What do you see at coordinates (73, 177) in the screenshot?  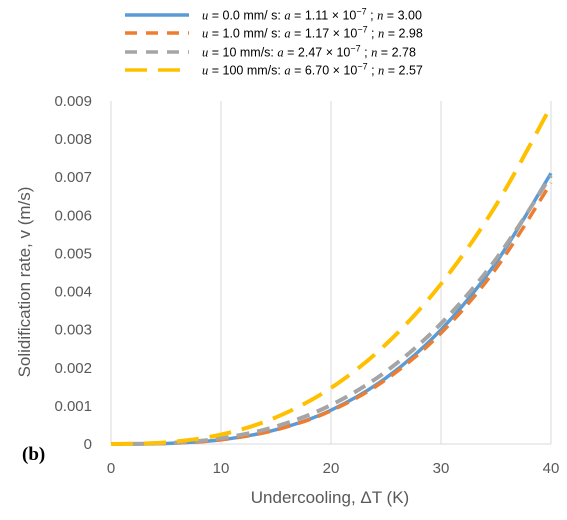 I see `y-tick-label: 0.007` at bounding box center [73, 177].